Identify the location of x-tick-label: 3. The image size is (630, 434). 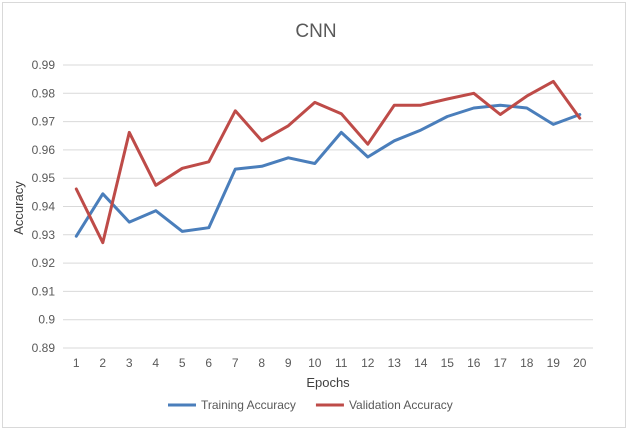
(129, 363).